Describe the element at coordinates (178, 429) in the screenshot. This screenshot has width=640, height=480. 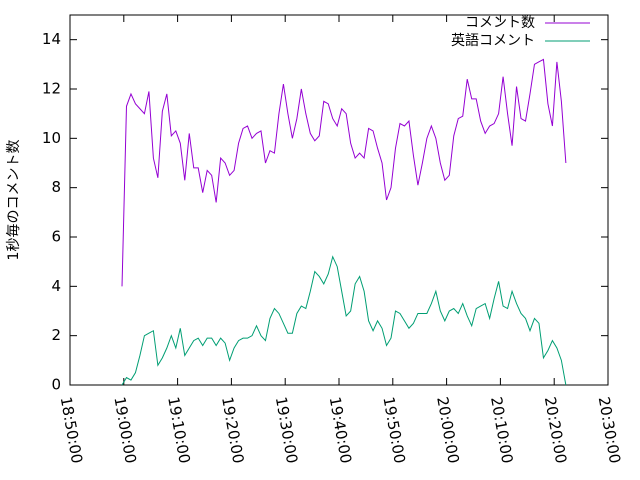
I see `x-tick-label: 19:10:00` at that location.